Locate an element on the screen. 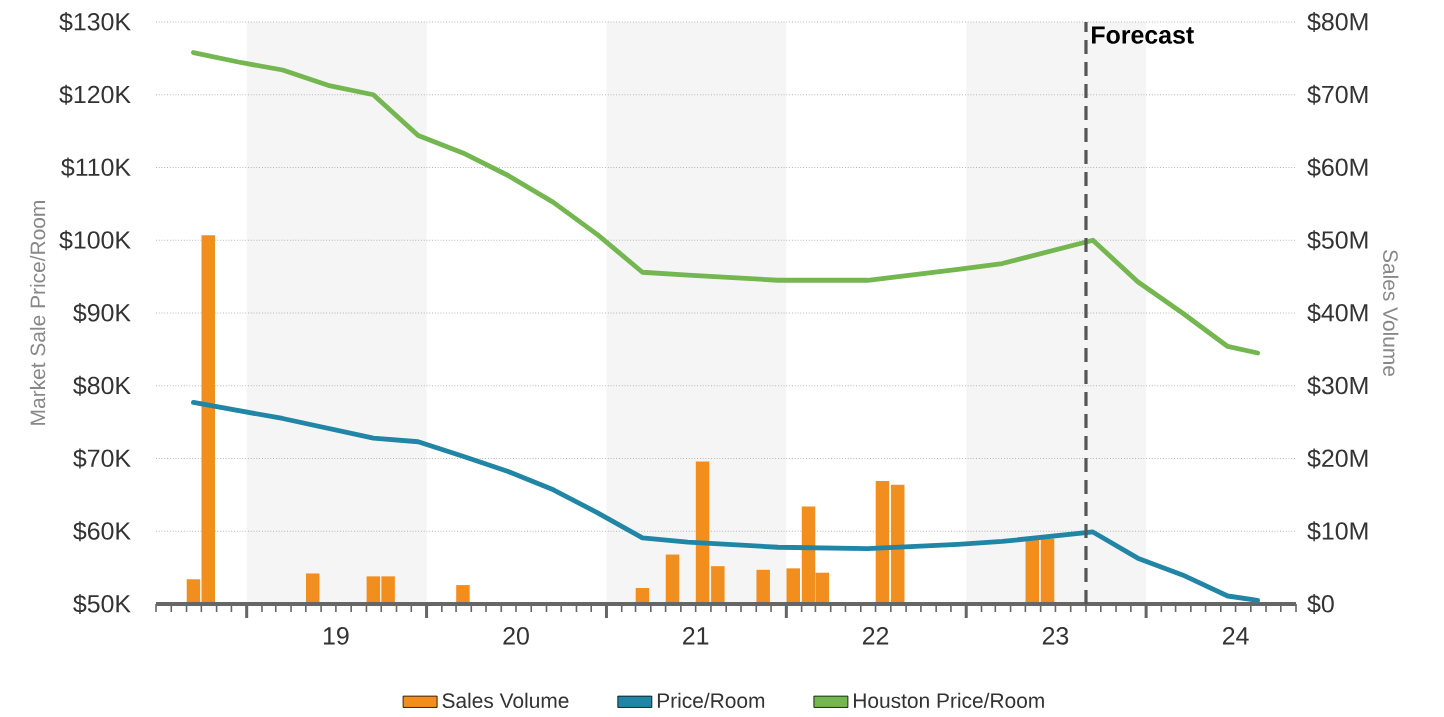 Image resolution: width=1444 pixels, height=717 pixels. y-tick-label: $90K is located at coordinates (102, 313).